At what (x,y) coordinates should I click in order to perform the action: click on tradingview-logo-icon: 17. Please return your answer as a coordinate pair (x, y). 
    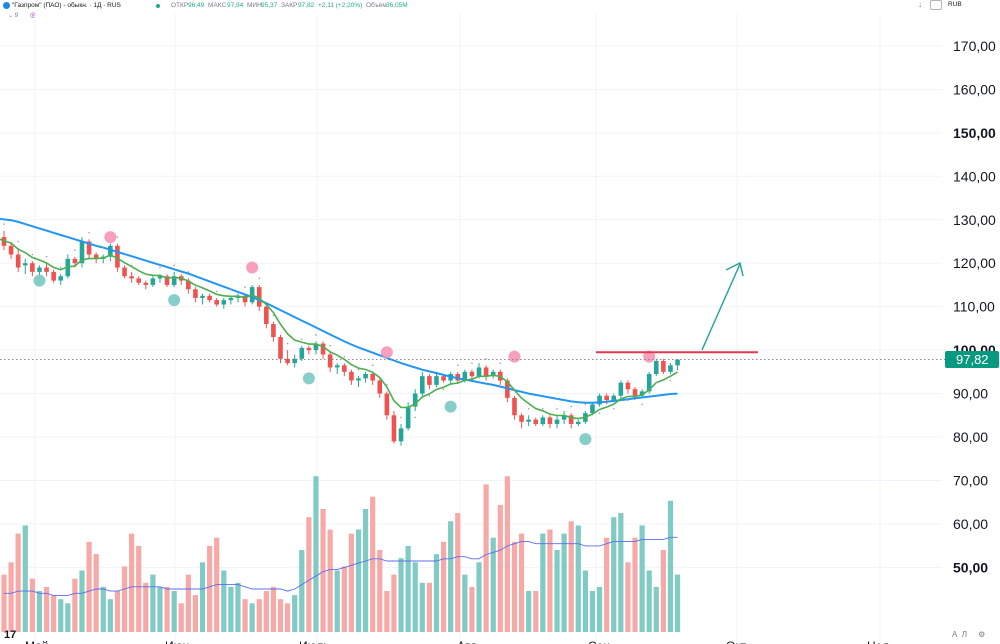
    Looking at the image, I should click on (10, 635).